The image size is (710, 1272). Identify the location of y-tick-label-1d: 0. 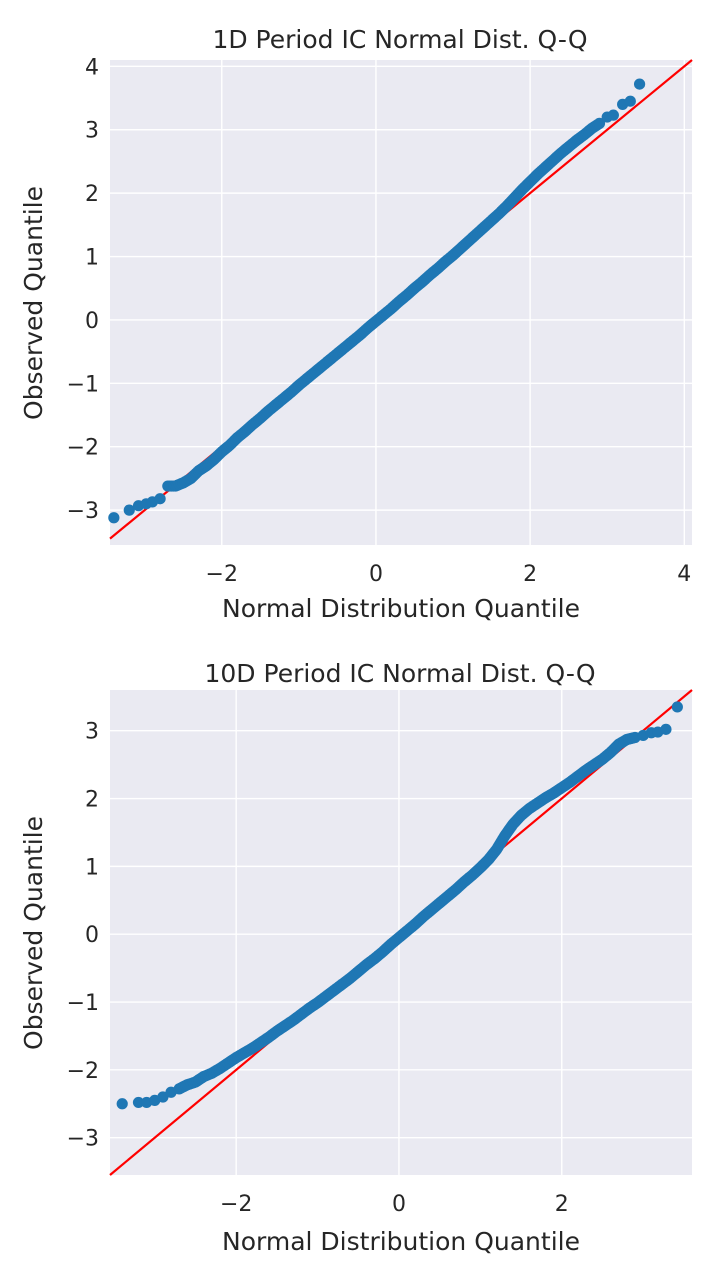
(92, 321).